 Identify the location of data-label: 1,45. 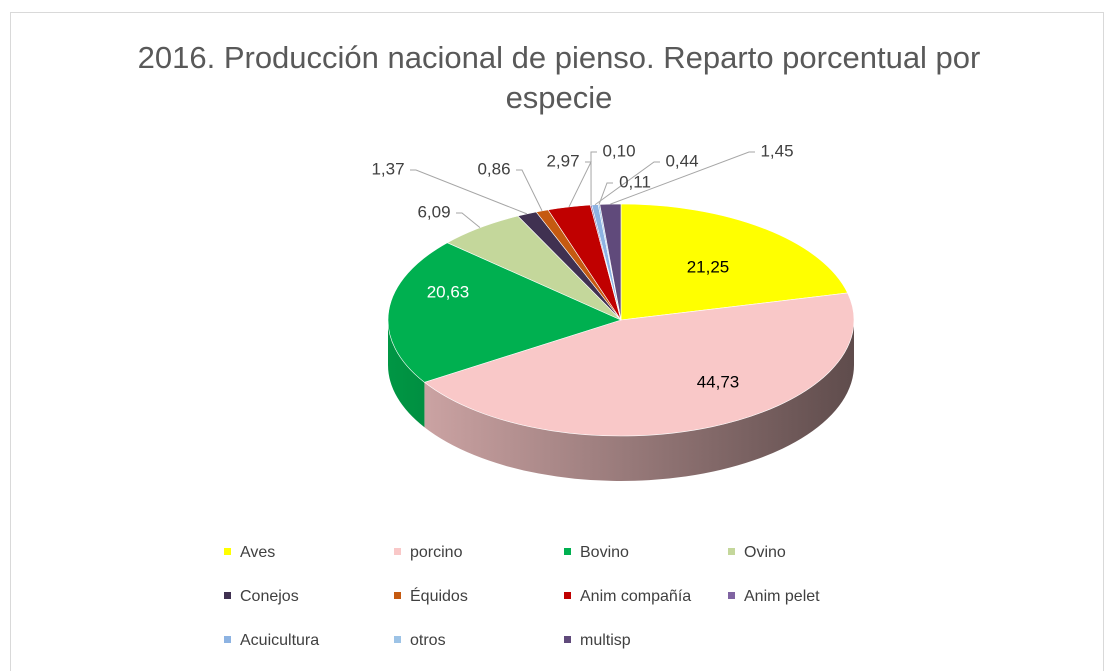
(776, 150).